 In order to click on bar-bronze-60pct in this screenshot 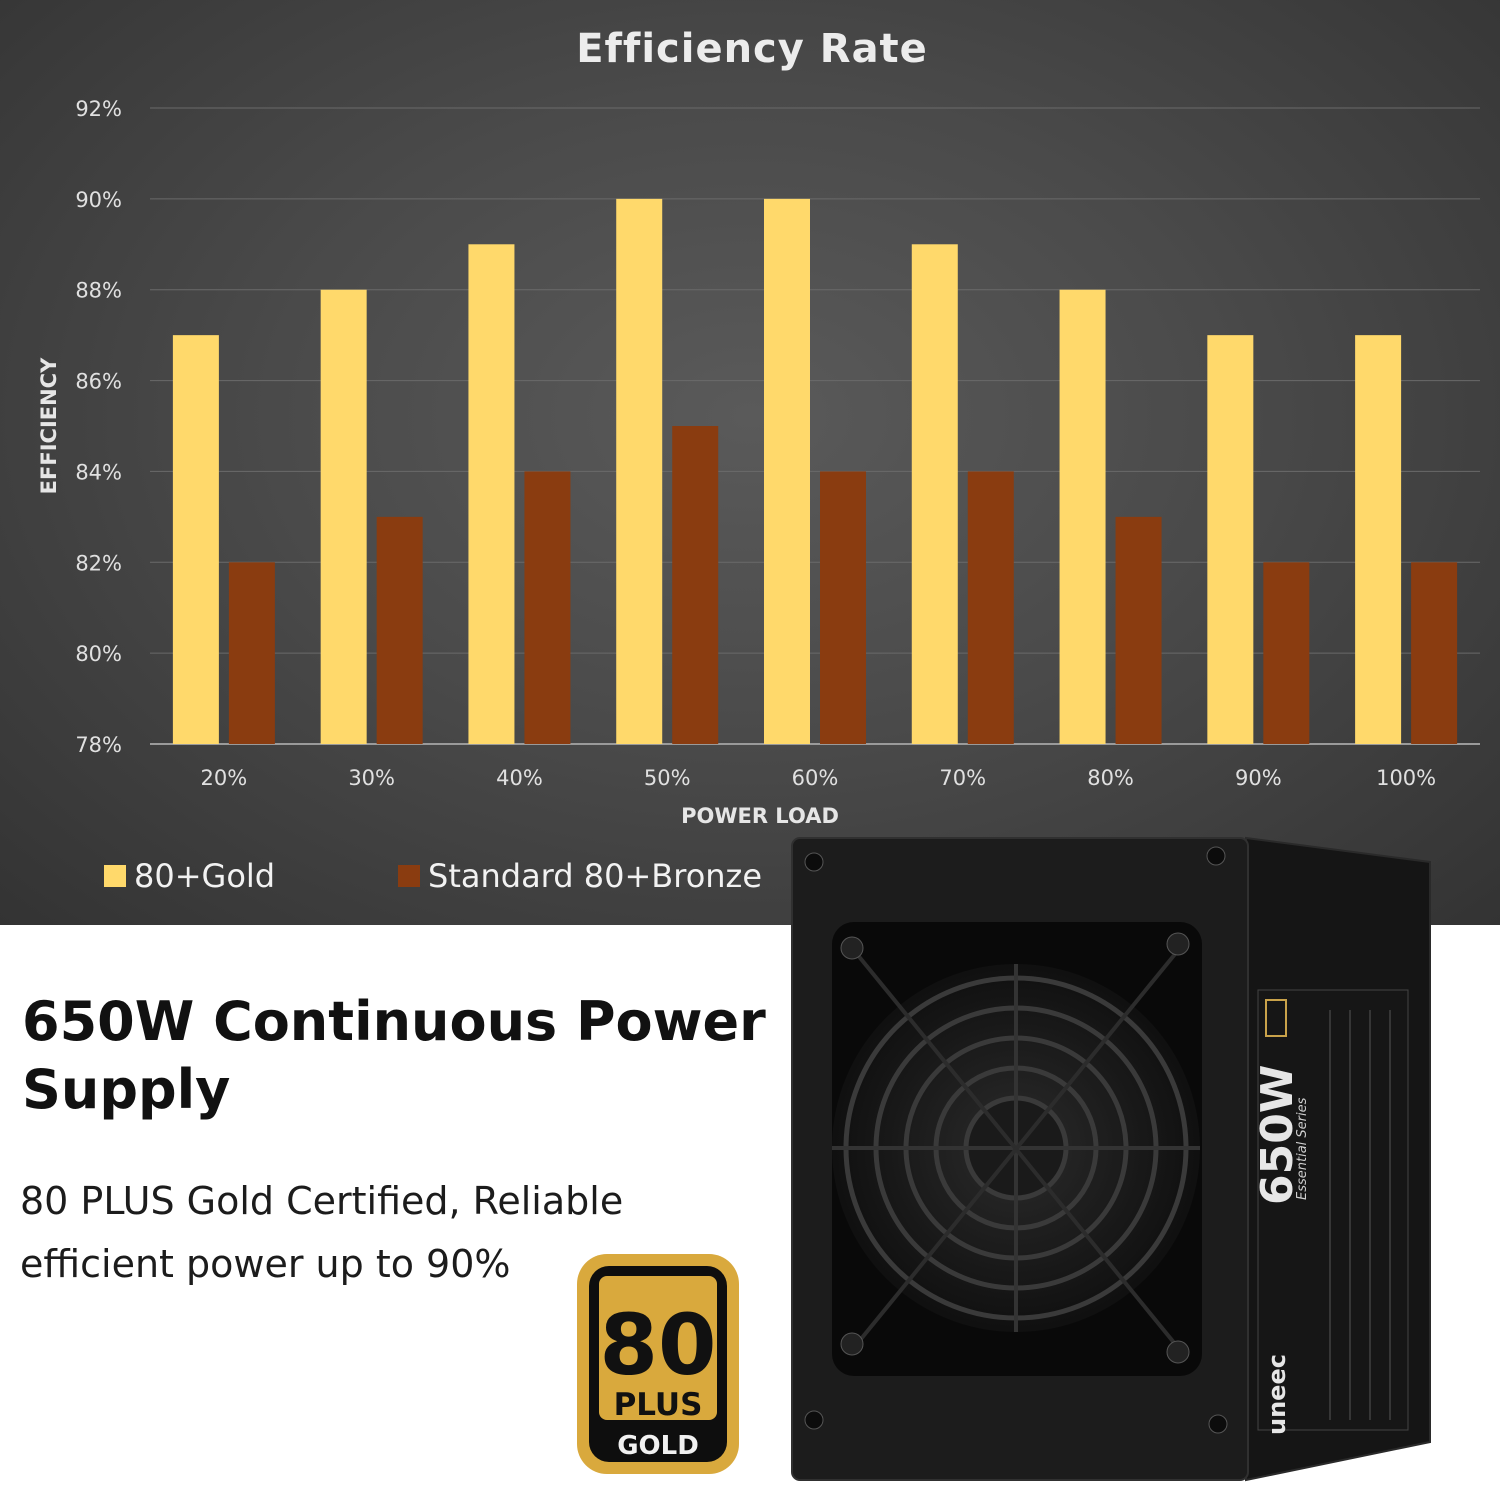, I will do `click(843, 607)`.